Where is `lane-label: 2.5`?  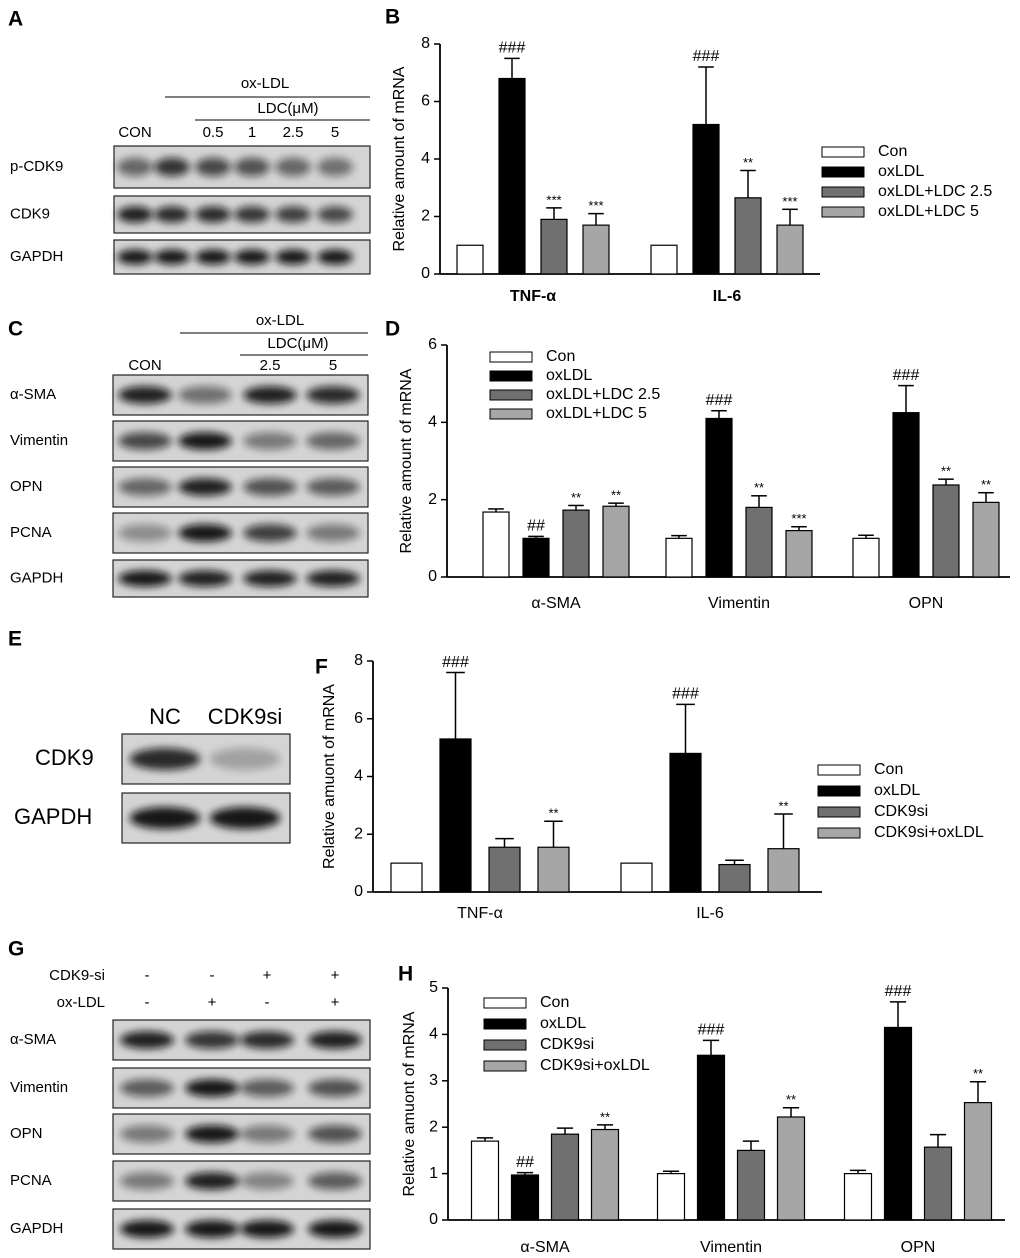 lane-label: 2.5 is located at coordinates (293, 132).